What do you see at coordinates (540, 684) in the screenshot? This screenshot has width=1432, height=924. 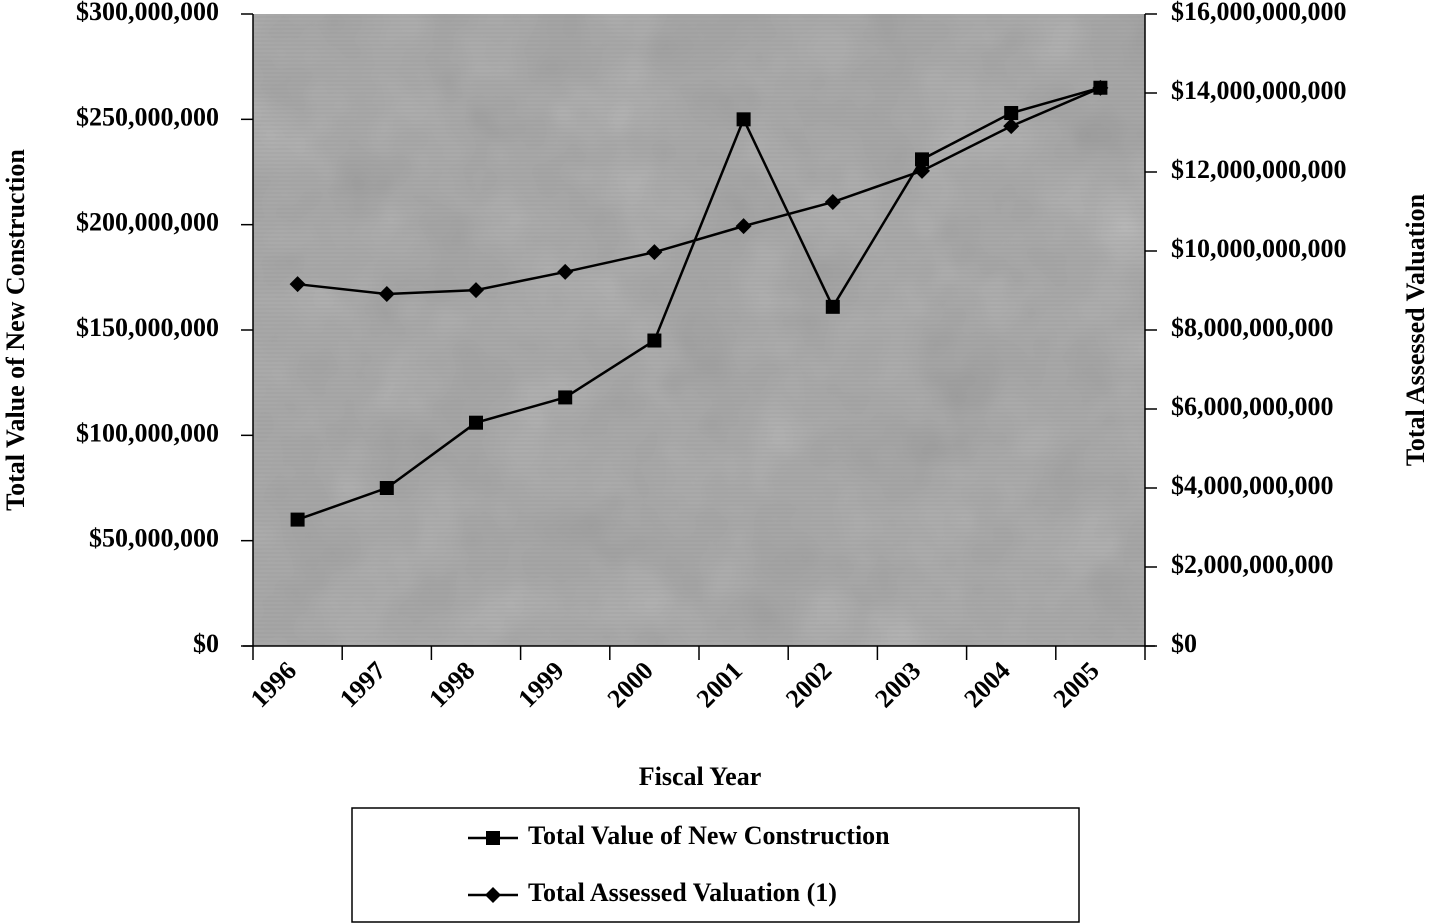 I see `x-tick-label: 1999` at bounding box center [540, 684].